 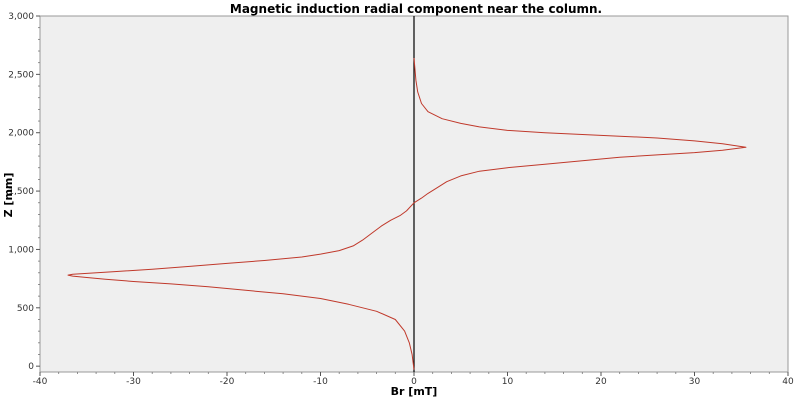 I want to click on y-tick-label: 3,000, so click(x=21, y=17).